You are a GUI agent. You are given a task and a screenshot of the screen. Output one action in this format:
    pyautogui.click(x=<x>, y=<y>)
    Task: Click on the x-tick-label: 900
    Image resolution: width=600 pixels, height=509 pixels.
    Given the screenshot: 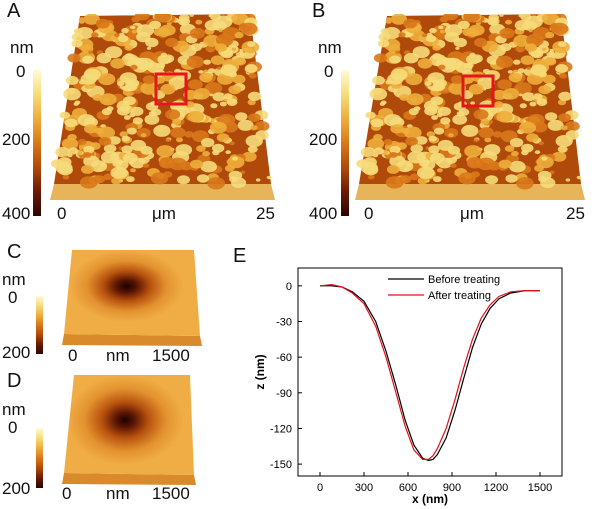 What is the action you would take?
    pyautogui.click(x=452, y=488)
    